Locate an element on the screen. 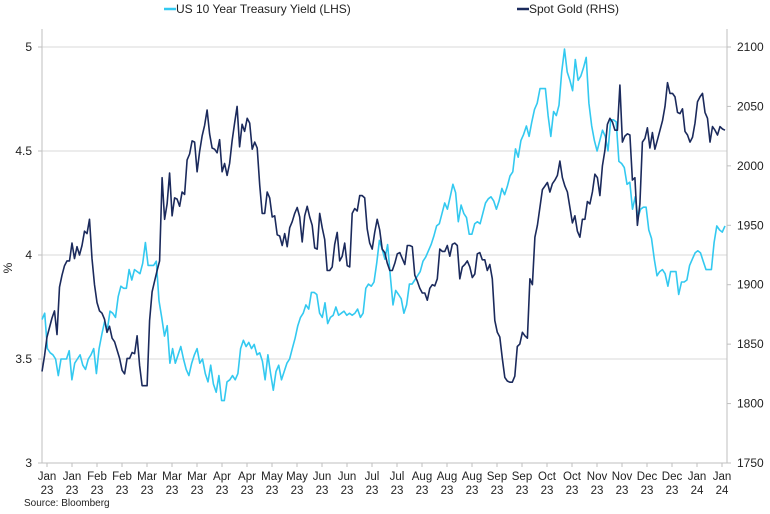 The width and height of the screenshot is (770, 514). left-tick-label: 4 is located at coordinates (28, 255).